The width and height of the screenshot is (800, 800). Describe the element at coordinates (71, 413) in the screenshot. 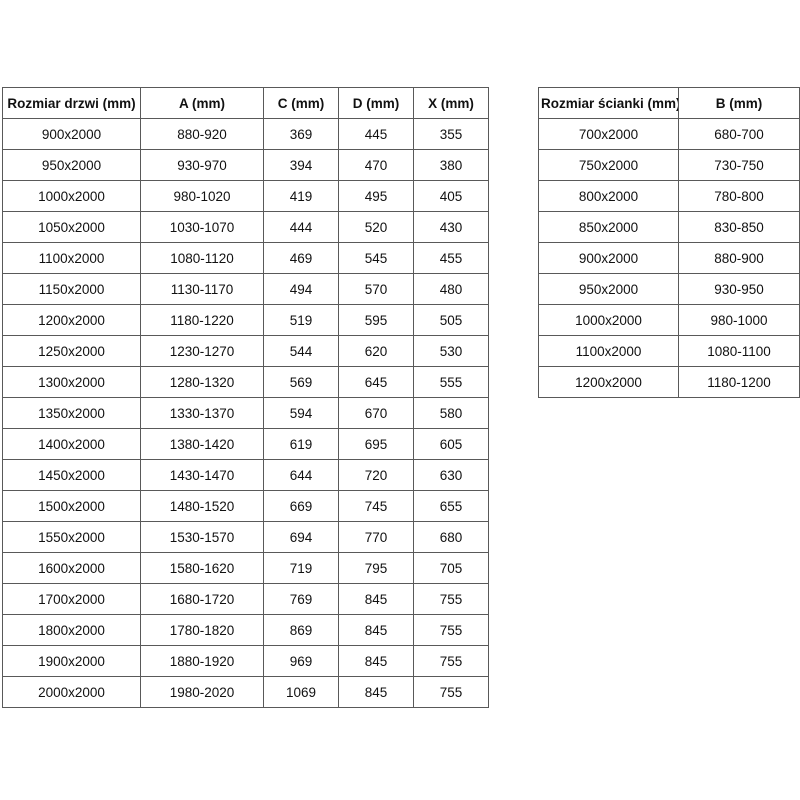

I see `table-cell: 1350x2000` at that location.